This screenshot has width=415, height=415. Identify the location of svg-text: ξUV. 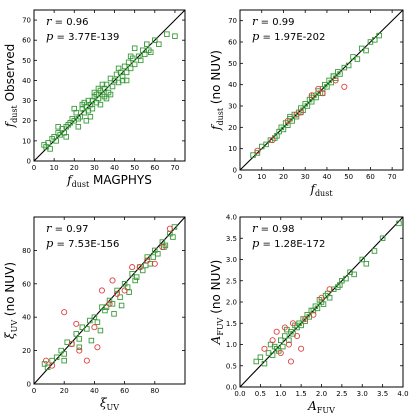
(109, 404).